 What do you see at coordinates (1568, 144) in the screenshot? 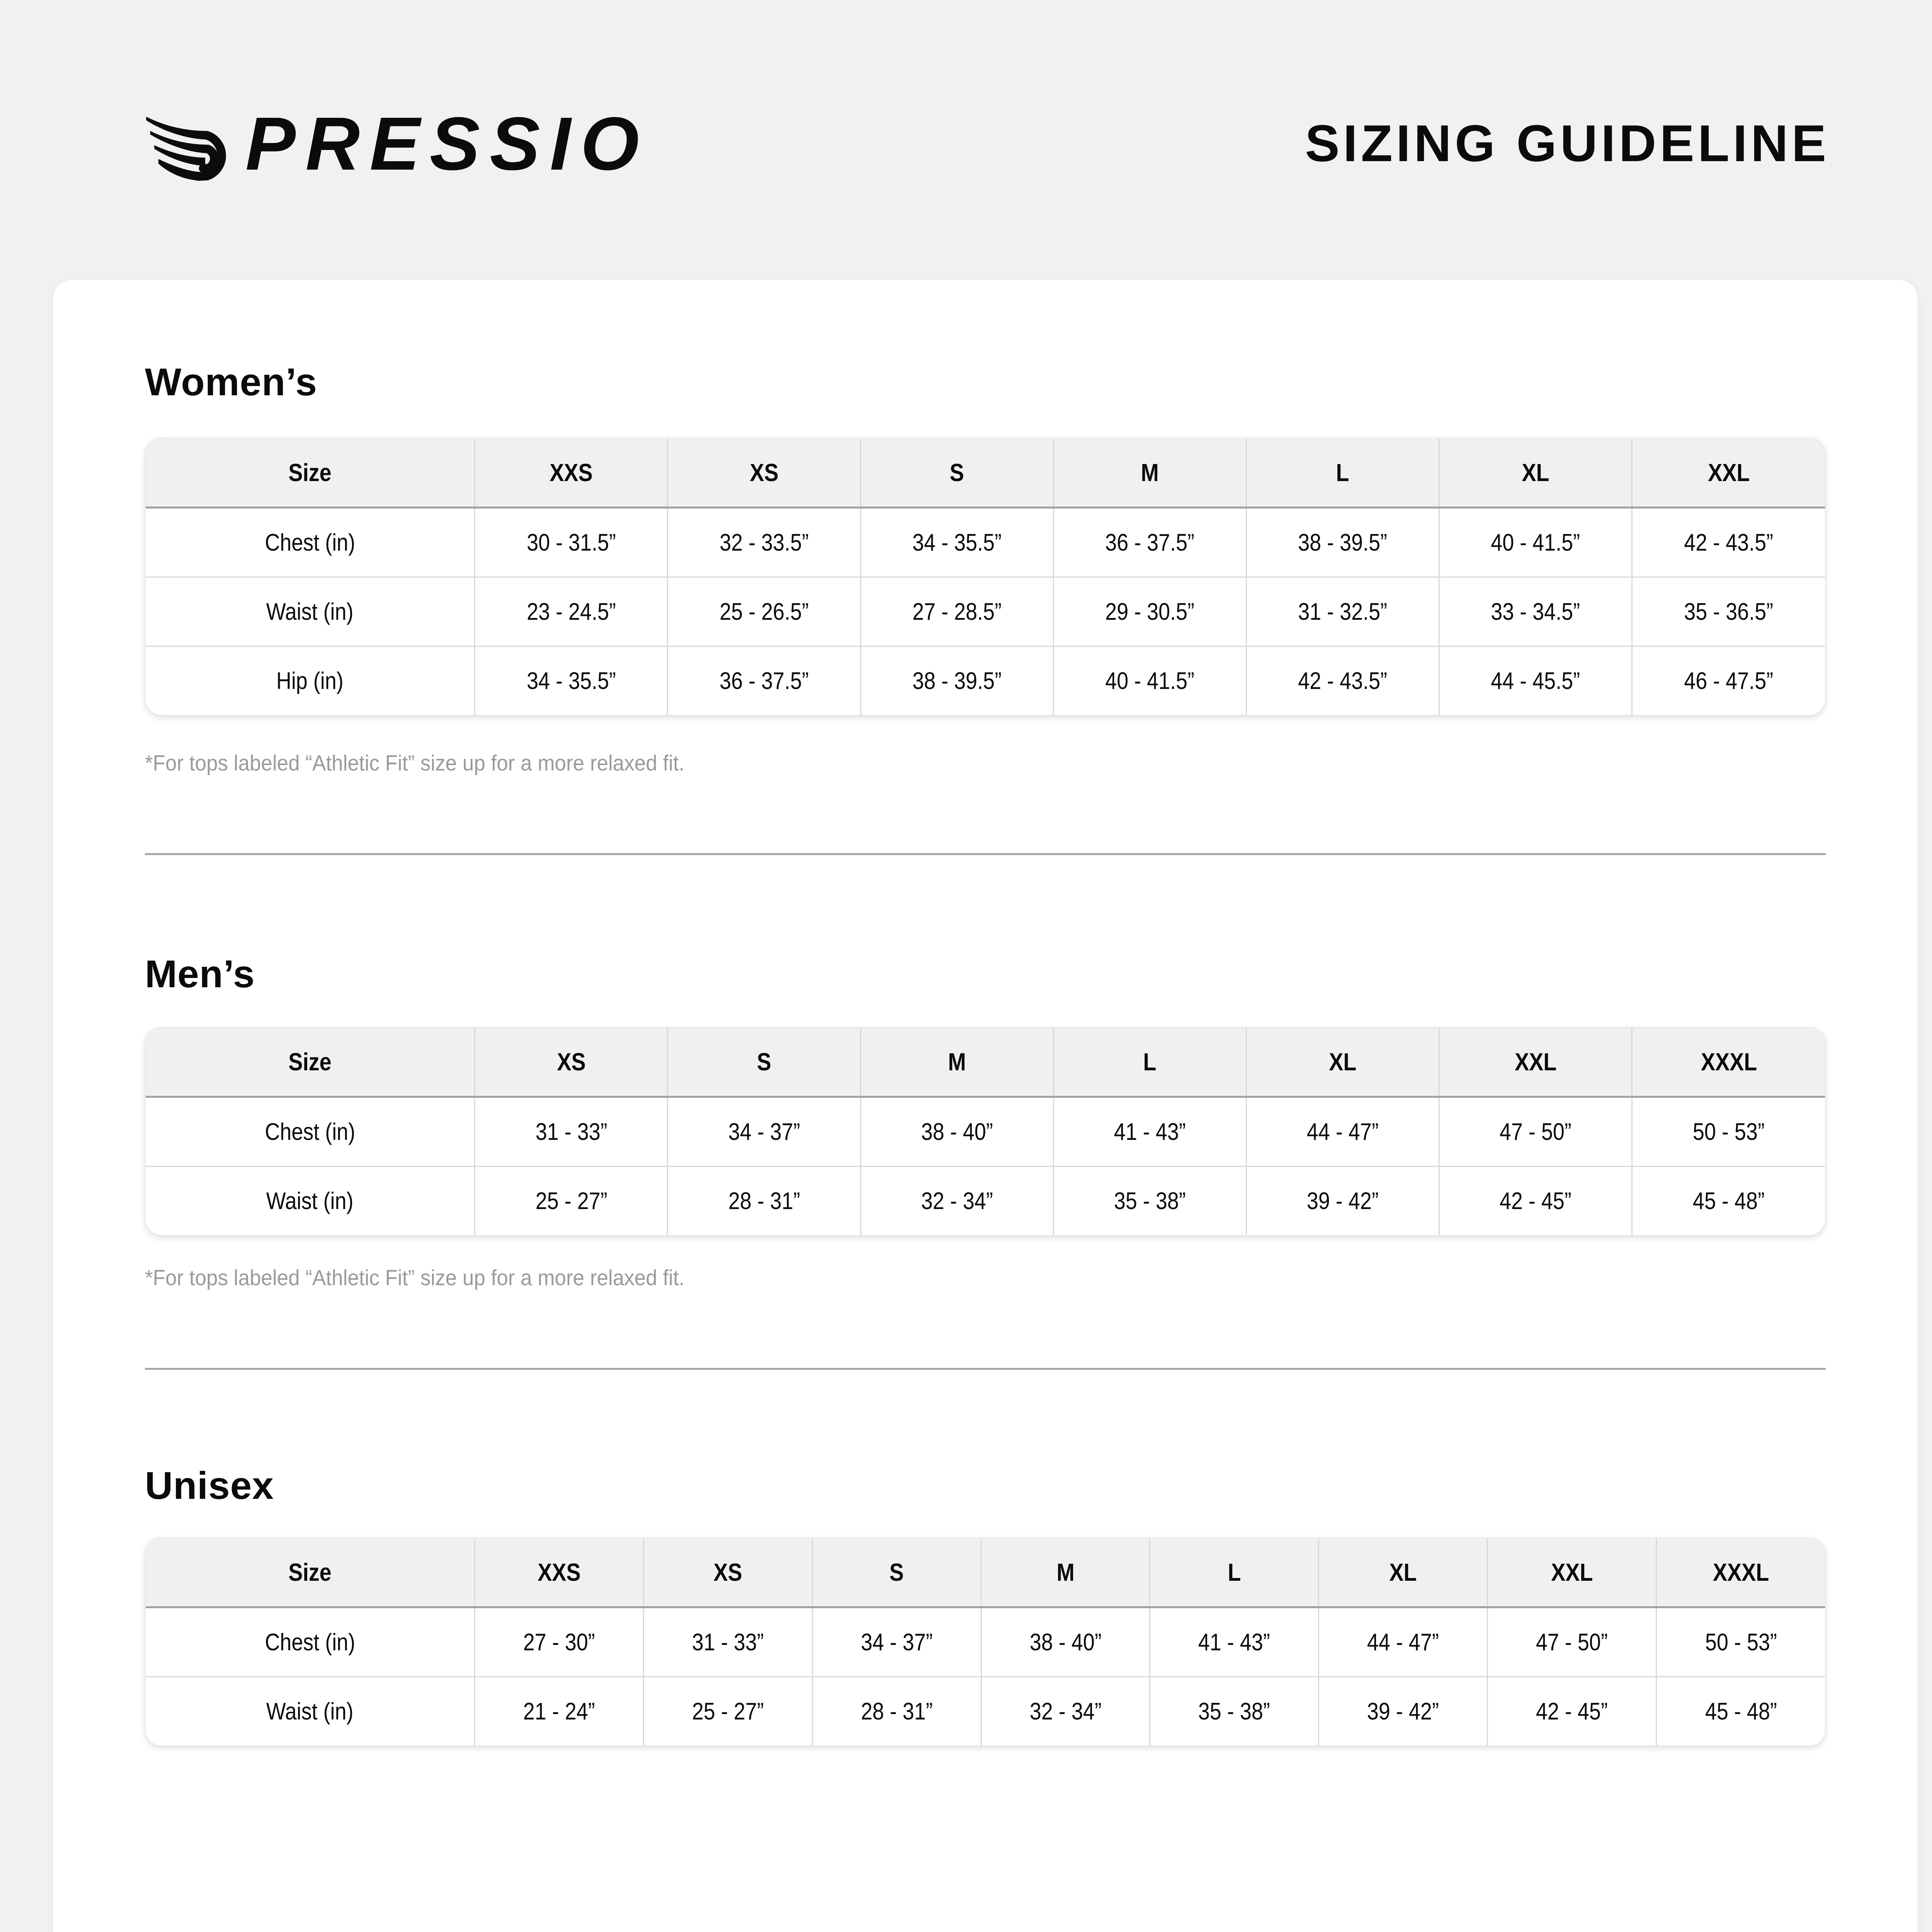
I see `page-title: SIZING GUIDELINE` at bounding box center [1568, 144].